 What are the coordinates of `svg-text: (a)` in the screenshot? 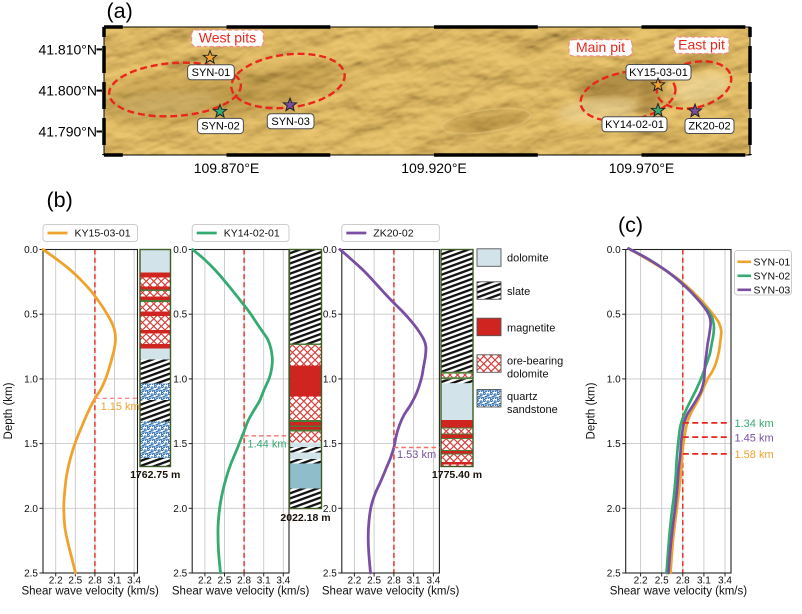 It's located at (120, 11).